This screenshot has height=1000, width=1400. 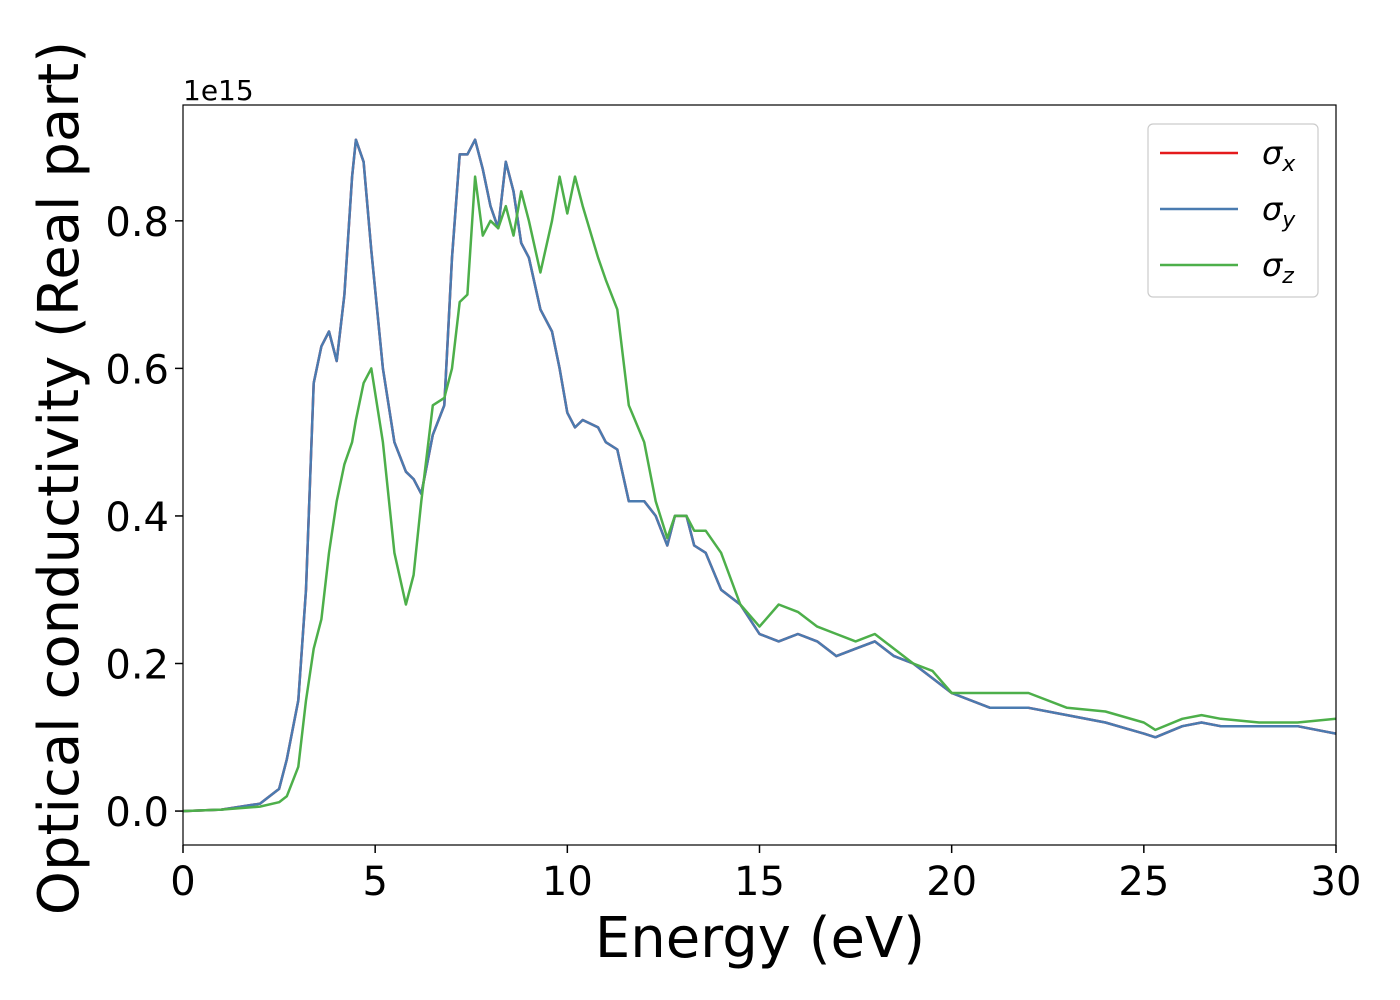 I want to click on x-tick-label: 15, so click(x=759, y=882).